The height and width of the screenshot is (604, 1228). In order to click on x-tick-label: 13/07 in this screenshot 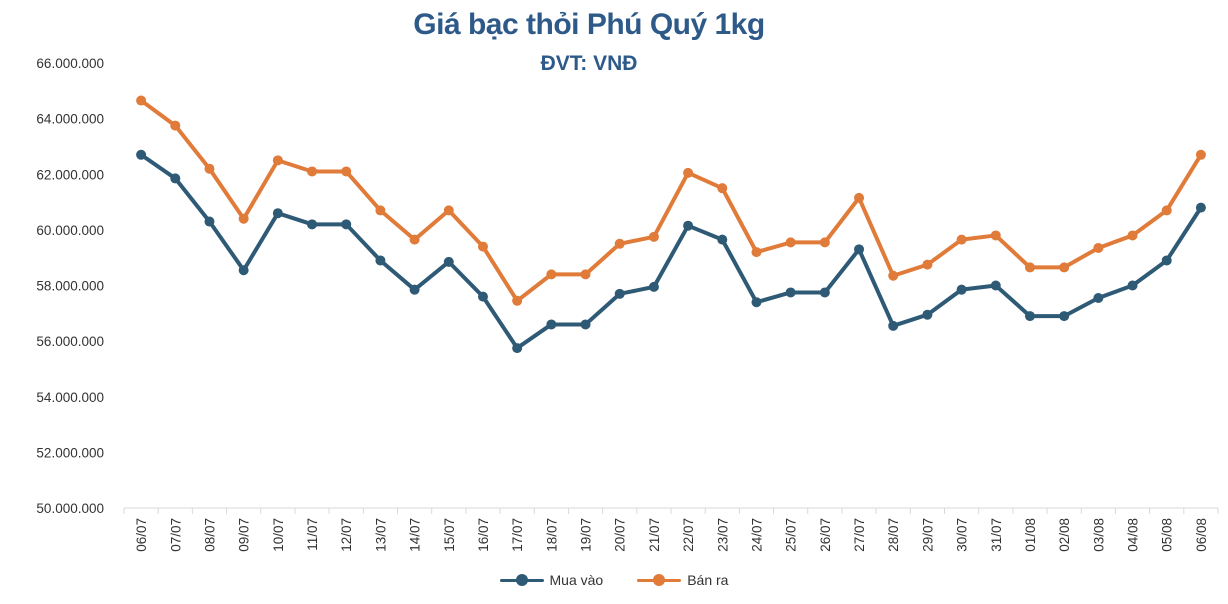, I will do `click(380, 535)`.